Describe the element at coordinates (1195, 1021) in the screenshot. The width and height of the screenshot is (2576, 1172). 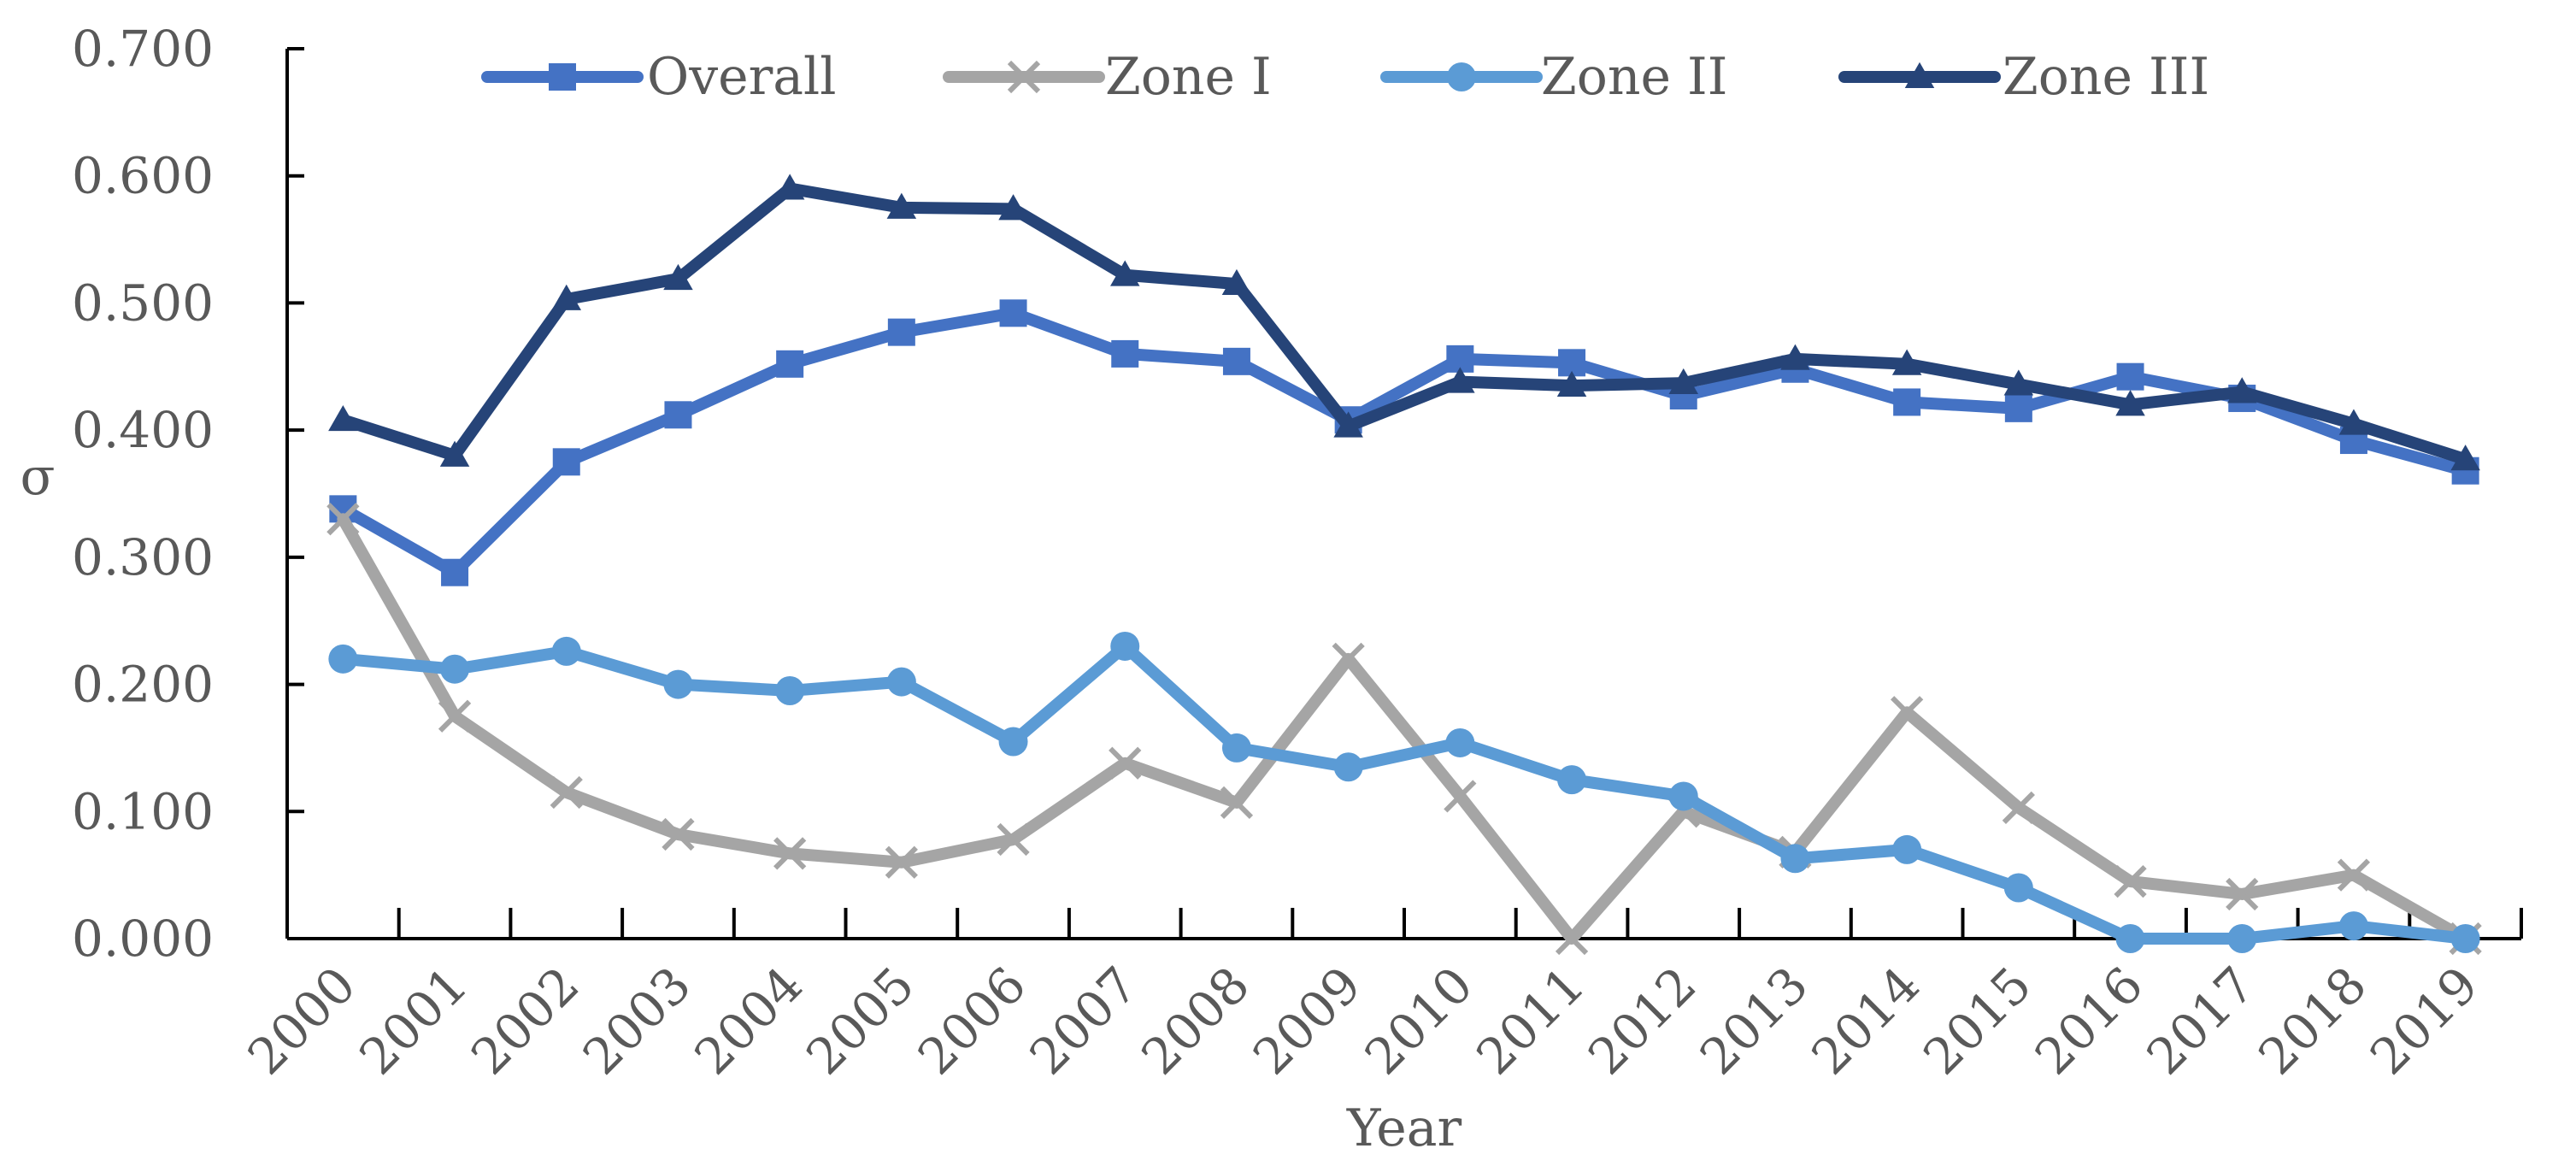
I see `x-tick-label: 2008` at that location.